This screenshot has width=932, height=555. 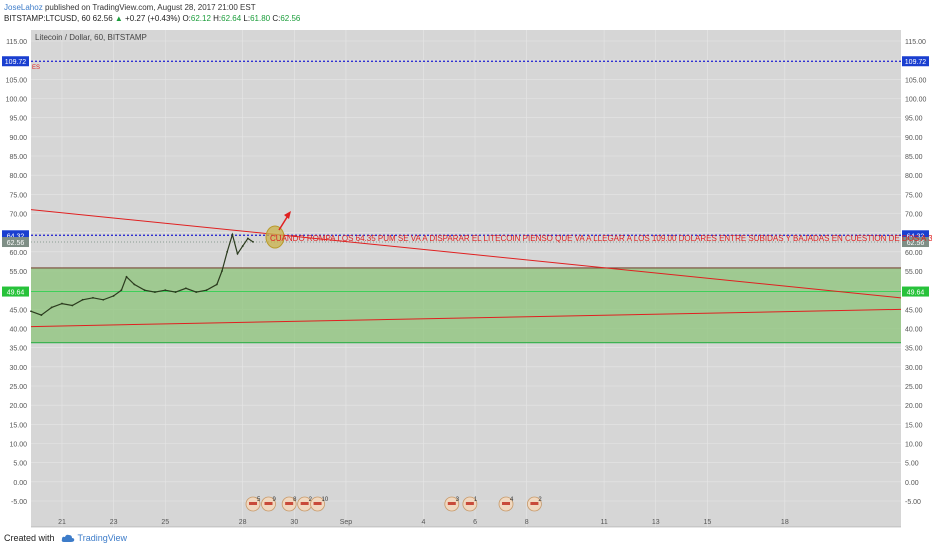 What do you see at coordinates (466, 305) in the screenshot?
I see `zone-fill` at bounding box center [466, 305].